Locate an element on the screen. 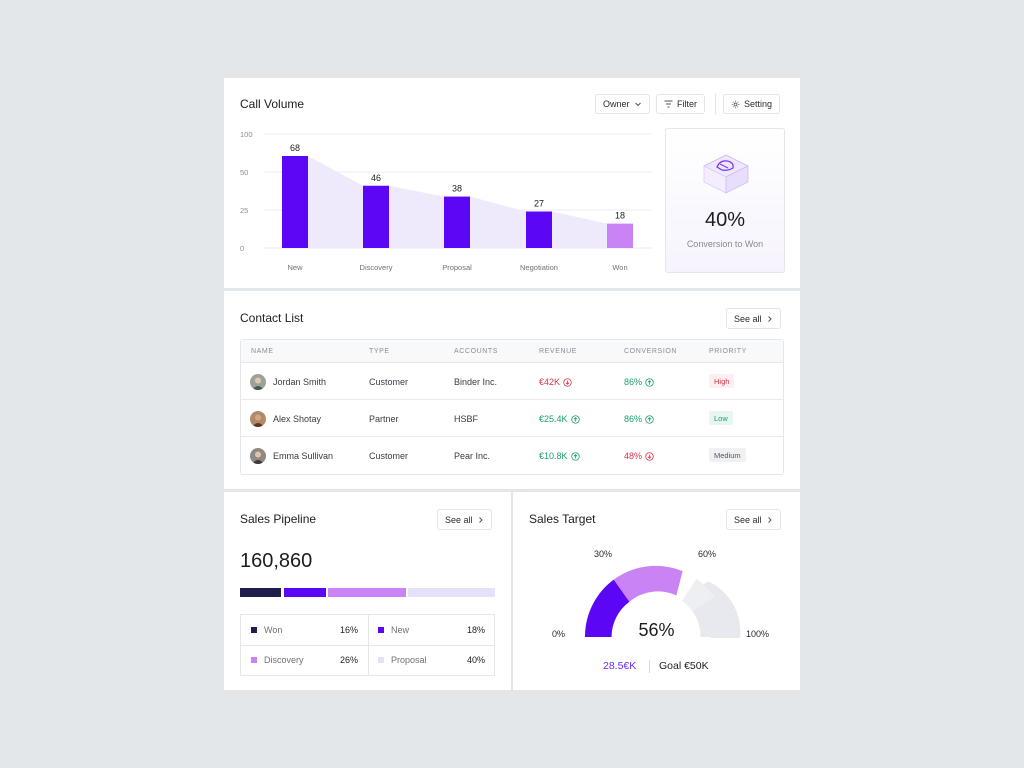  priority-badge: Medium is located at coordinates (727, 455).